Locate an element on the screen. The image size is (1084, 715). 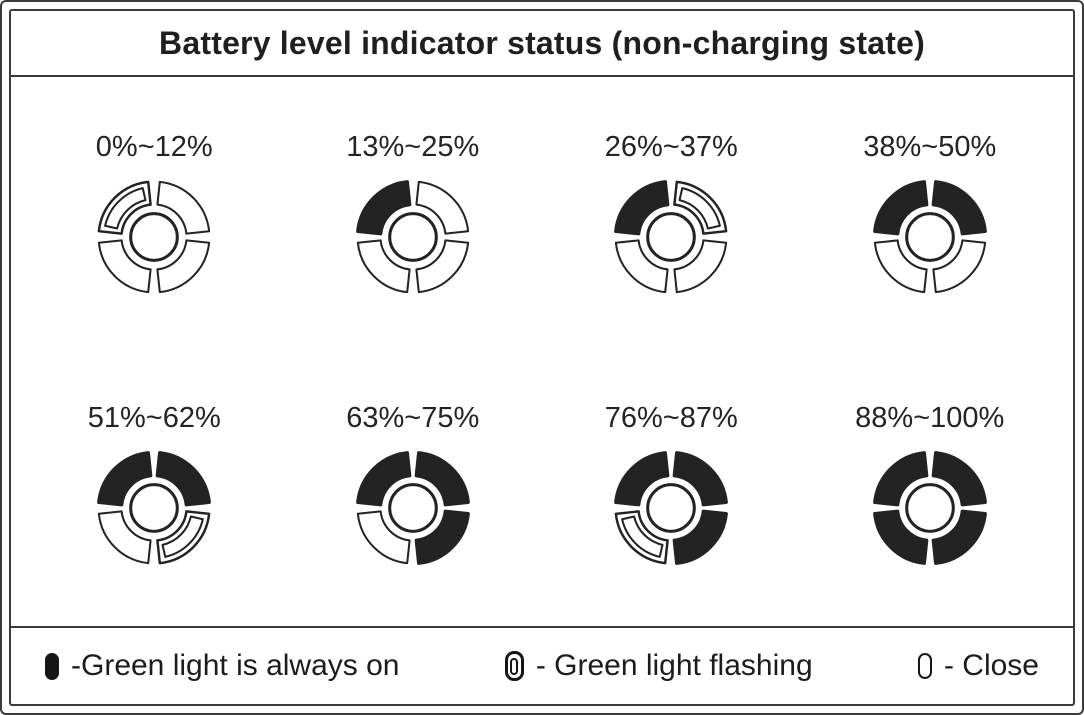
indicator-cell: 26%~37% is located at coordinates (671, 217).